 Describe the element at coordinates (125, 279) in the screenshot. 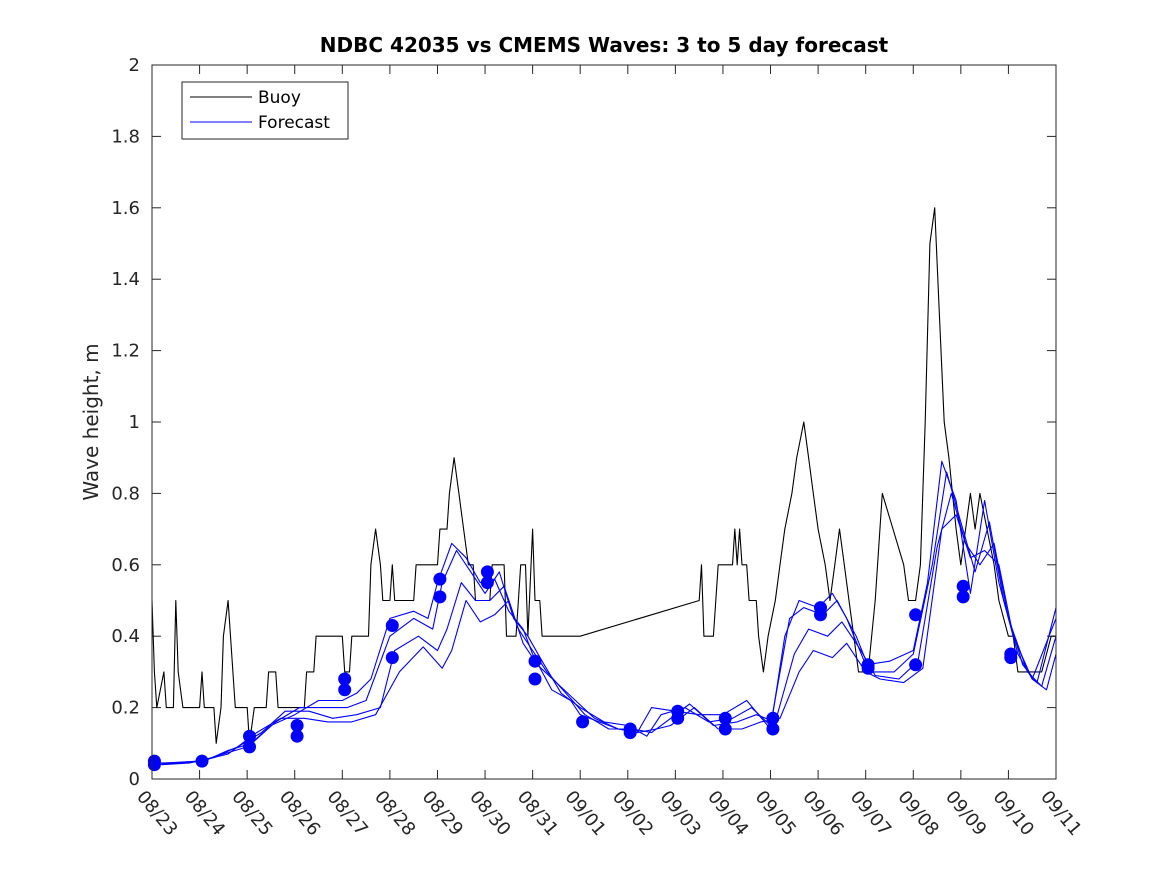

I see `y-tick-label: 1.4` at that location.